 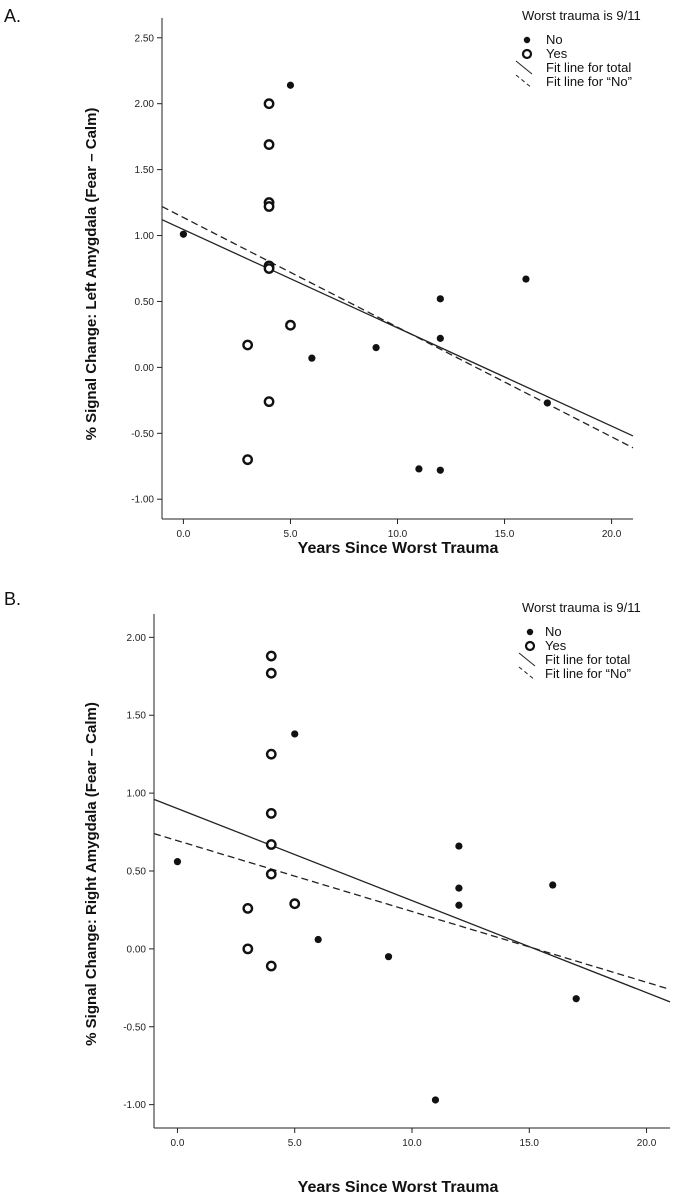 What do you see at coordinates (12, 16) in the screenshot?
I see `panel-a-label: A.` at bounding box center [12, 16].